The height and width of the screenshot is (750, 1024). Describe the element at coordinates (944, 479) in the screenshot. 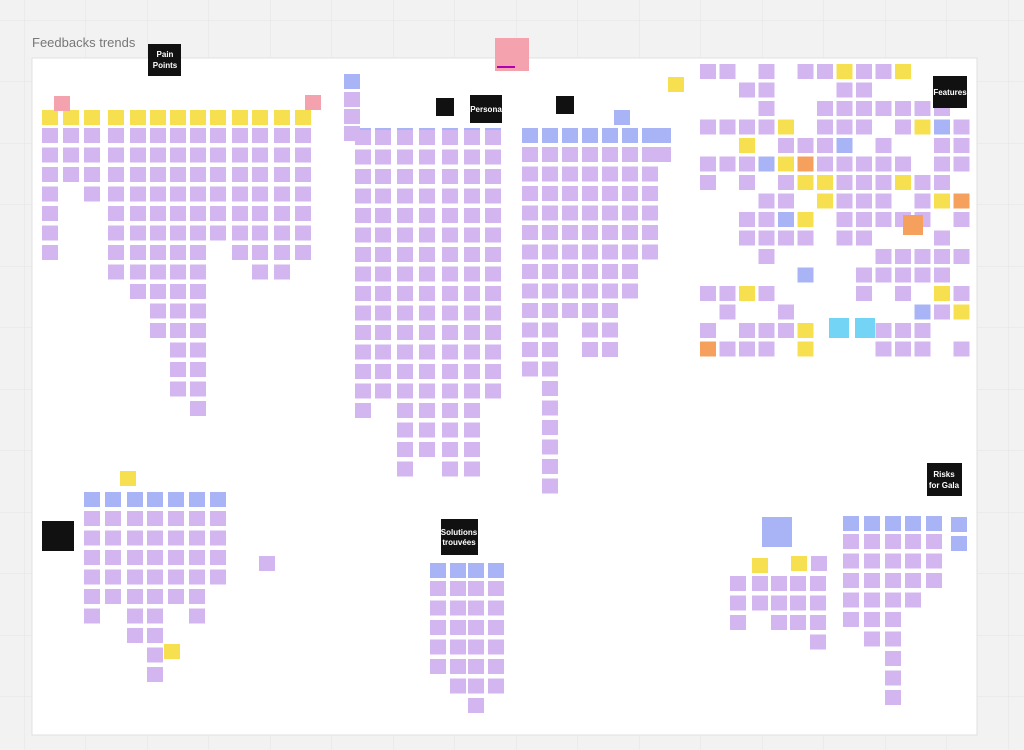

I see `label-risks: Risks for Gala` at that location.